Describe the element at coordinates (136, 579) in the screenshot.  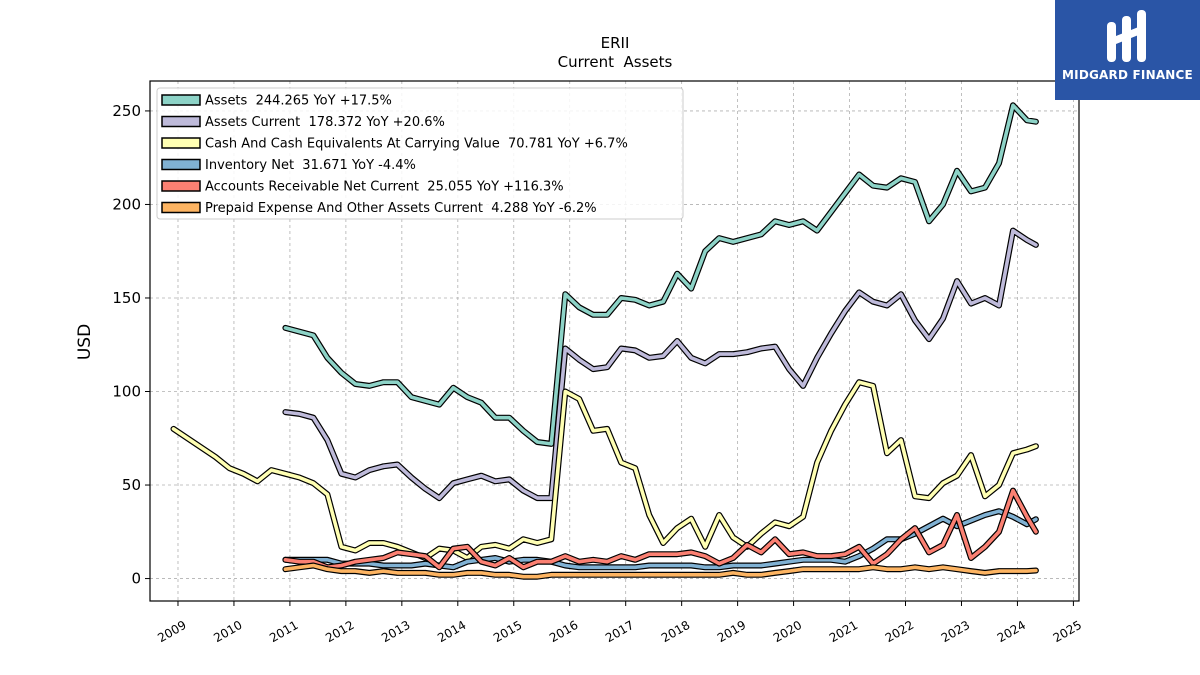
I see `y-tick-label: 0` at that location.